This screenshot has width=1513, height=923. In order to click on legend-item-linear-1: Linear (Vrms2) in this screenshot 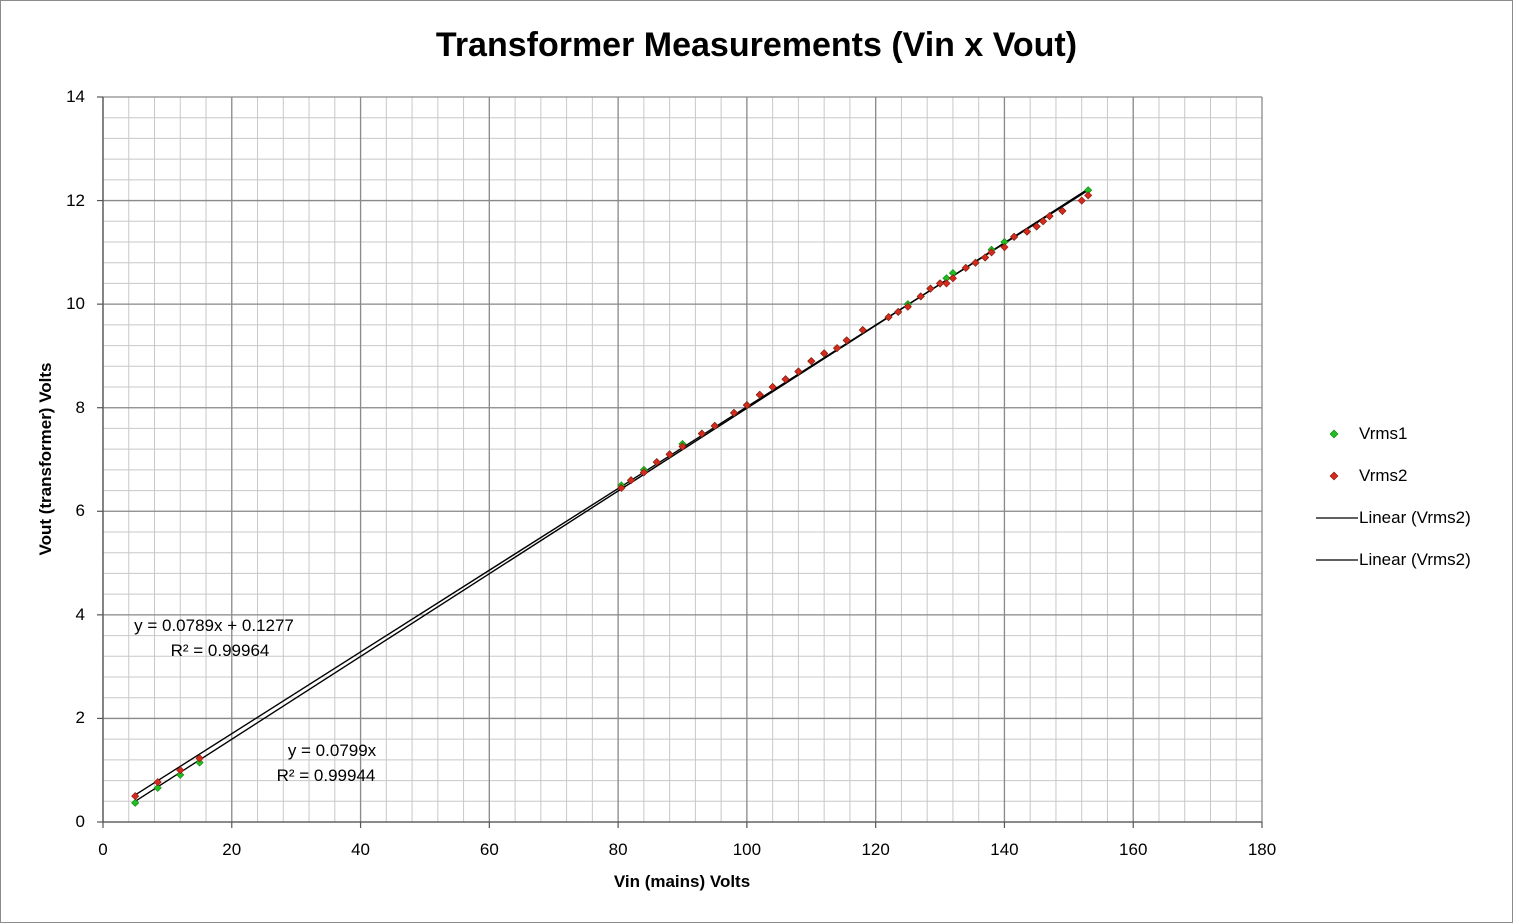, I will do `click(1393, 518)`.